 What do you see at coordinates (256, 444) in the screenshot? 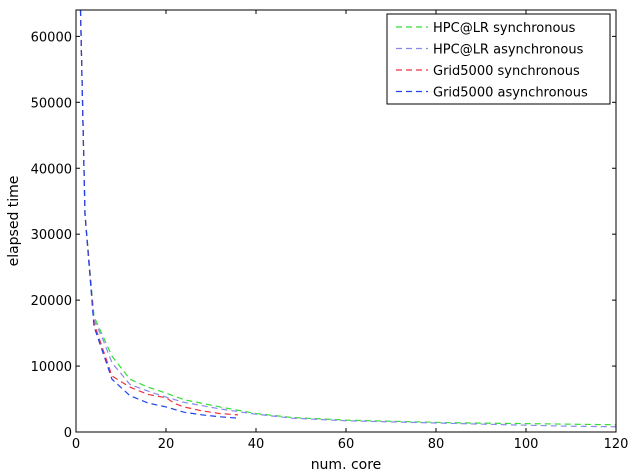
I see `x-tick-label: 40` at bounding box center [256, 444].